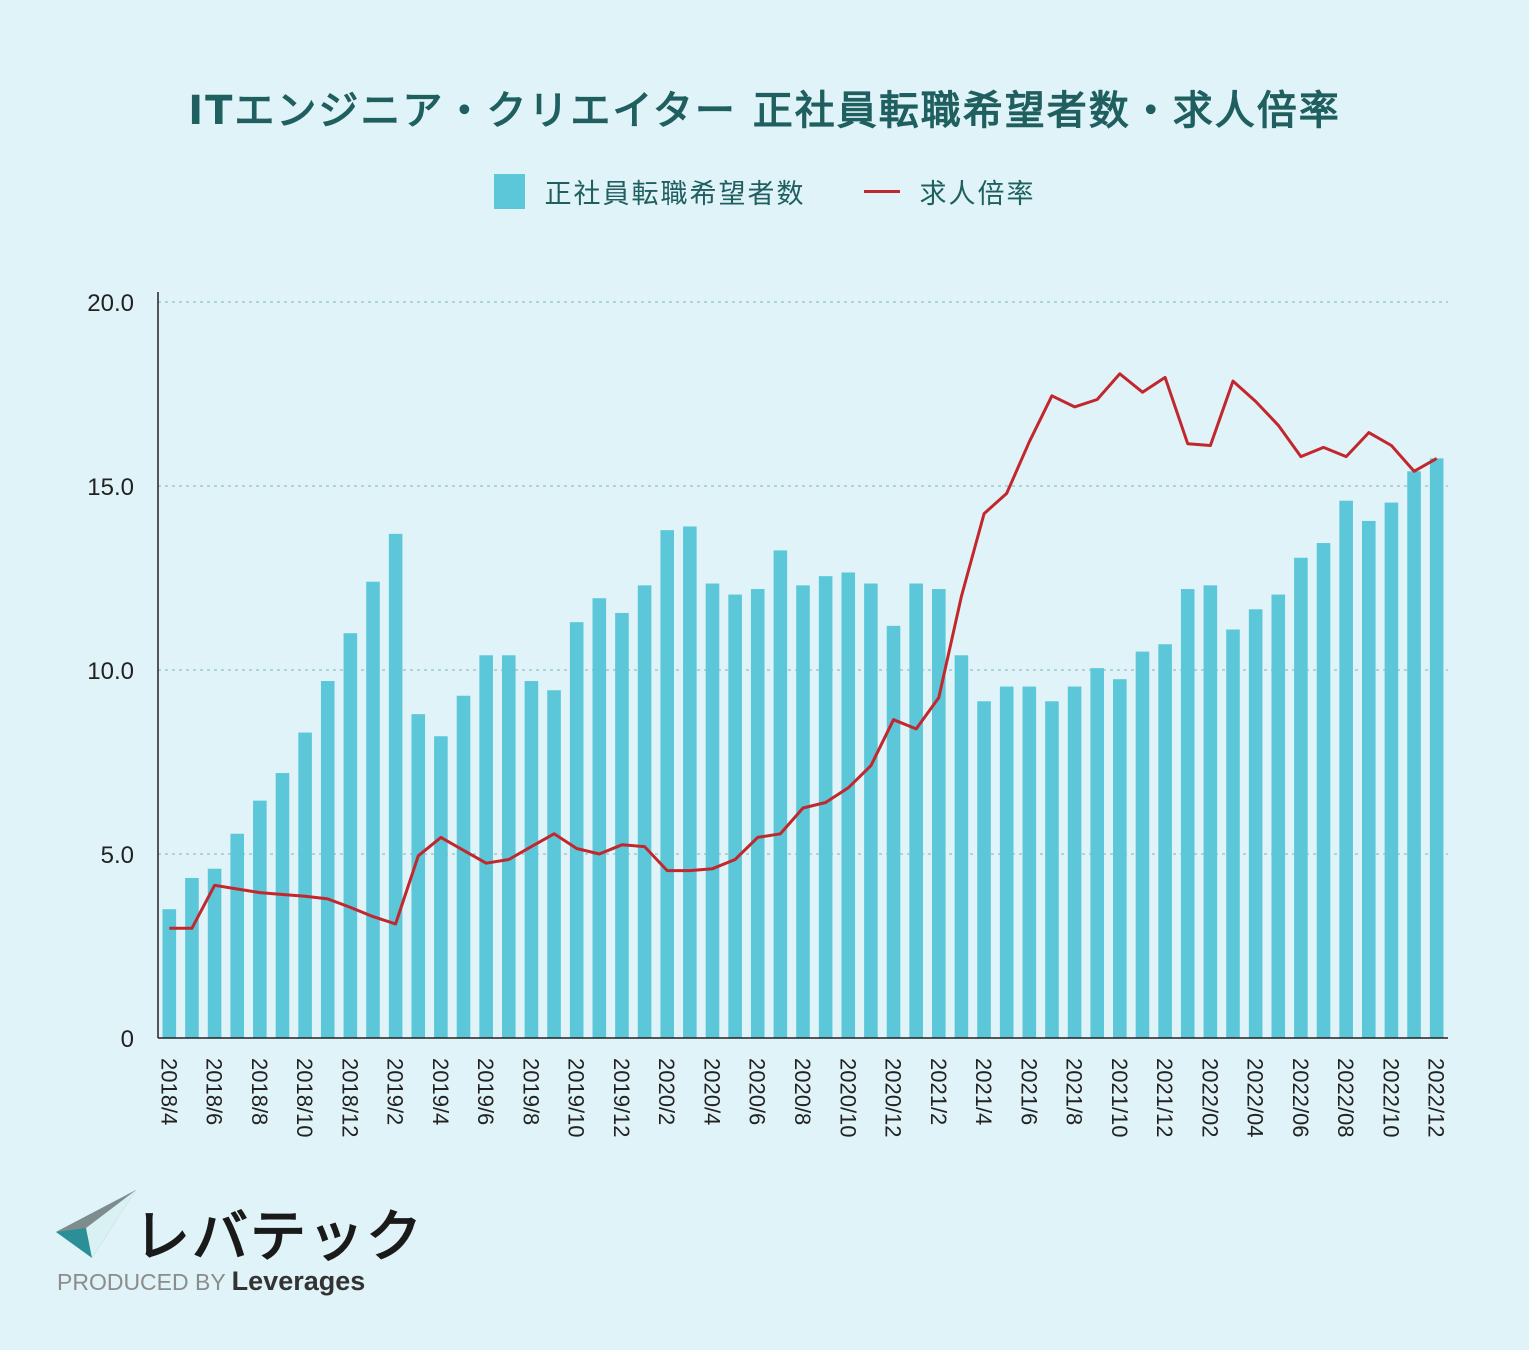 The height and width of the screenshot is (1350, 1529). Describe the element at coordinates (1164, 1098) in the screenshot. I see `x-tick-label: 2021/12` at that location.